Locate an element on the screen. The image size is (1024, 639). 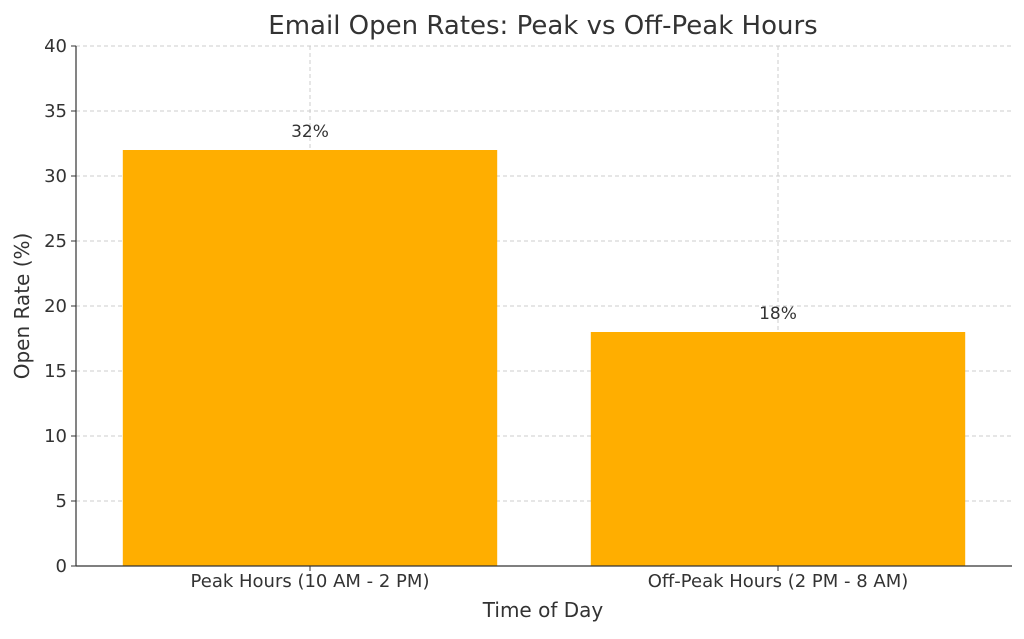
y-tick-label: 10 is located at coordinates (55, 436).